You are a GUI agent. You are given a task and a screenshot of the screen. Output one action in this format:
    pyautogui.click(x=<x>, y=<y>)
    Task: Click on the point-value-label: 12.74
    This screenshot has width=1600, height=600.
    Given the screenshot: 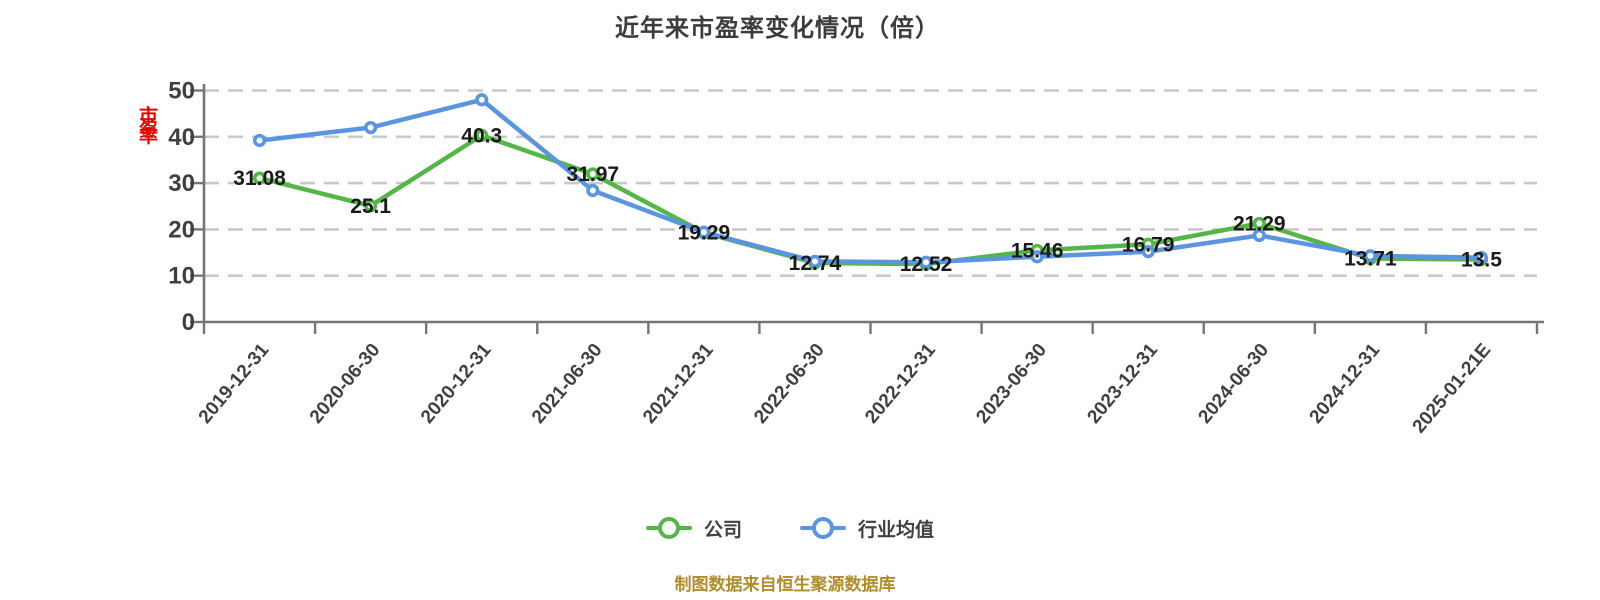 What is the action you would take?
    pyautogui.click(x=815, y=263)
    